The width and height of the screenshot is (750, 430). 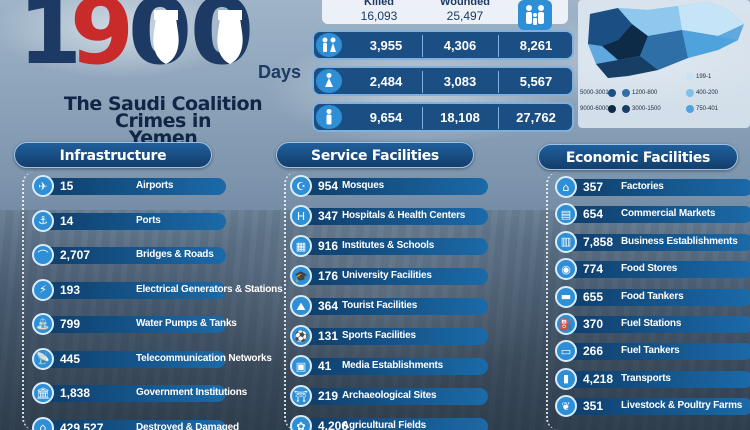 I want to click on item-value: 41, so click(x=325, y=366).